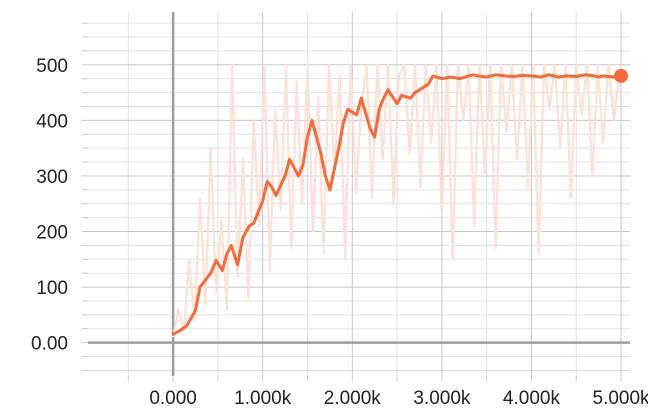 Image resolution: width=648 pixels, height=418 pixels. I want to click on x-tick-label: 0.000, so click(173, 398).